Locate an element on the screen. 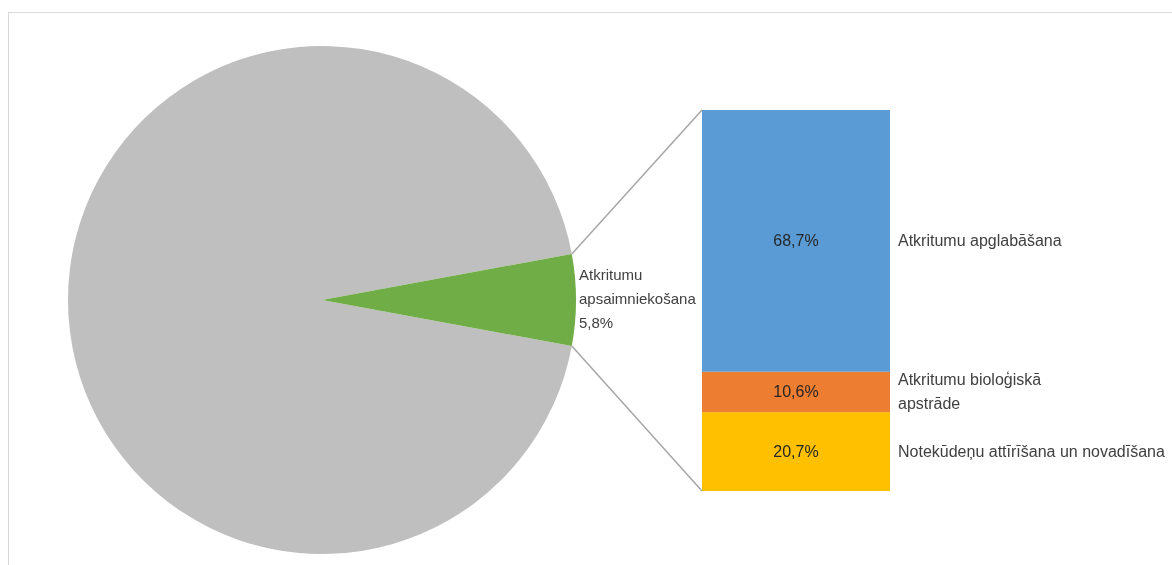 Image resolution: width=1172 pixels, height=565 pixels. pie-slice is located at coordinates (449, 300).